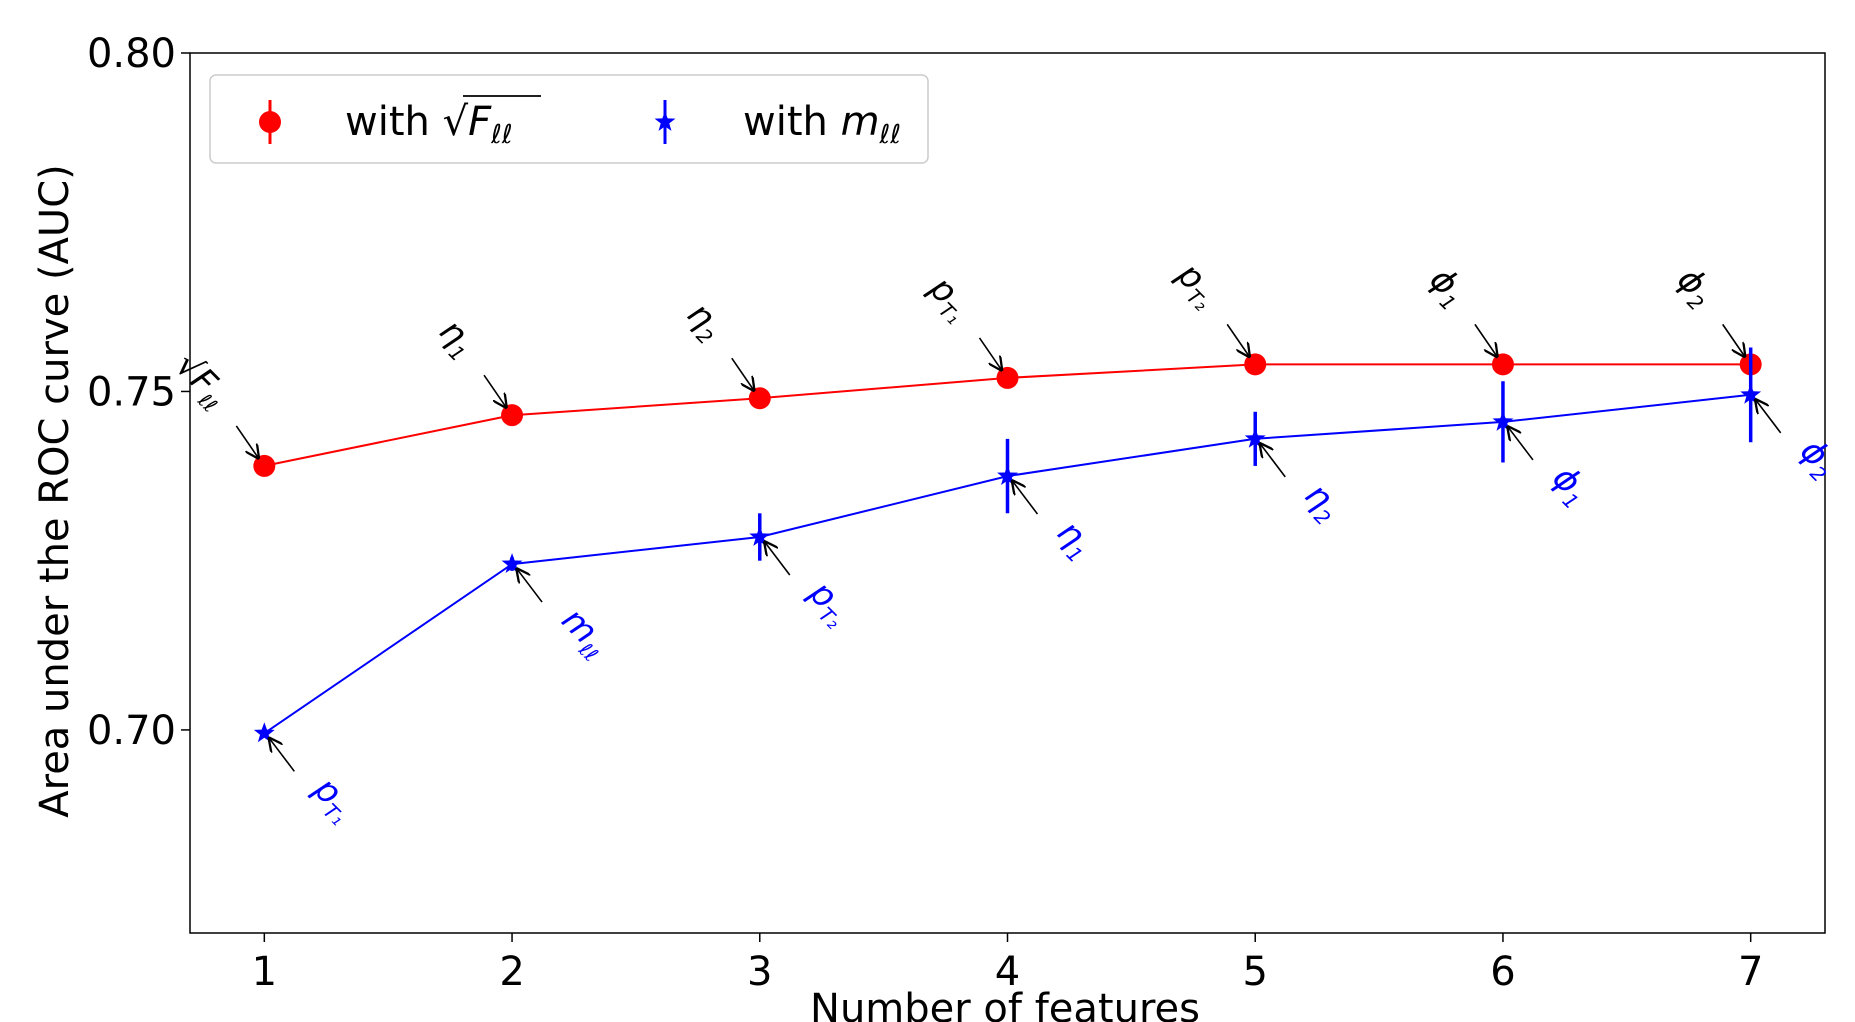 The width and height of the screenshot is (1855, 1022). I want to click on y-tick-label: 0.80, so click(131, 54).